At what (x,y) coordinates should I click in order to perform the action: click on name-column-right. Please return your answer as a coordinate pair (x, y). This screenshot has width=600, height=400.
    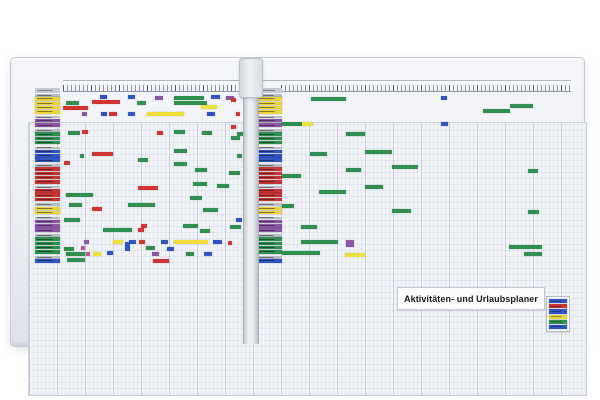
    Looking at the image, I should click on (269, 179).